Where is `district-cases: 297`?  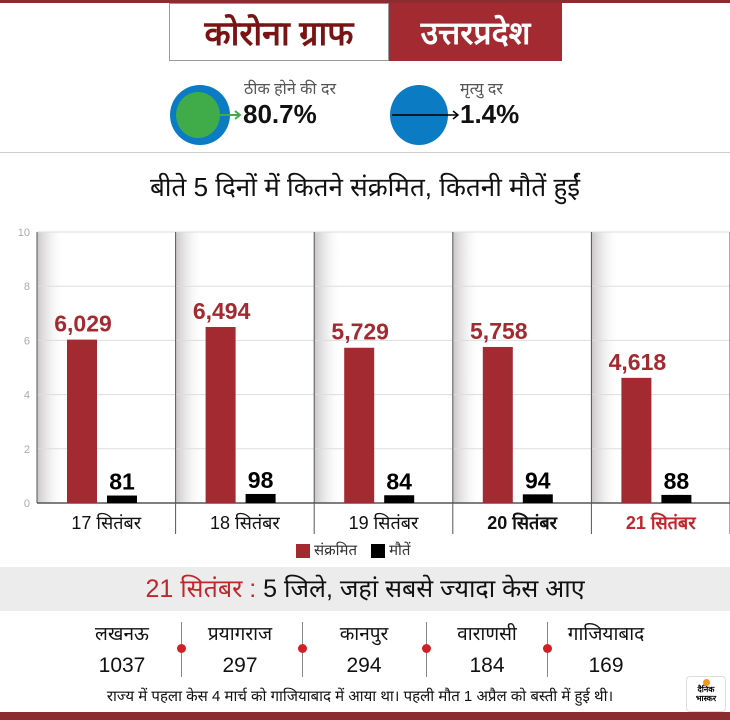
district-cases: 297 is located at coordinates (240, 665).